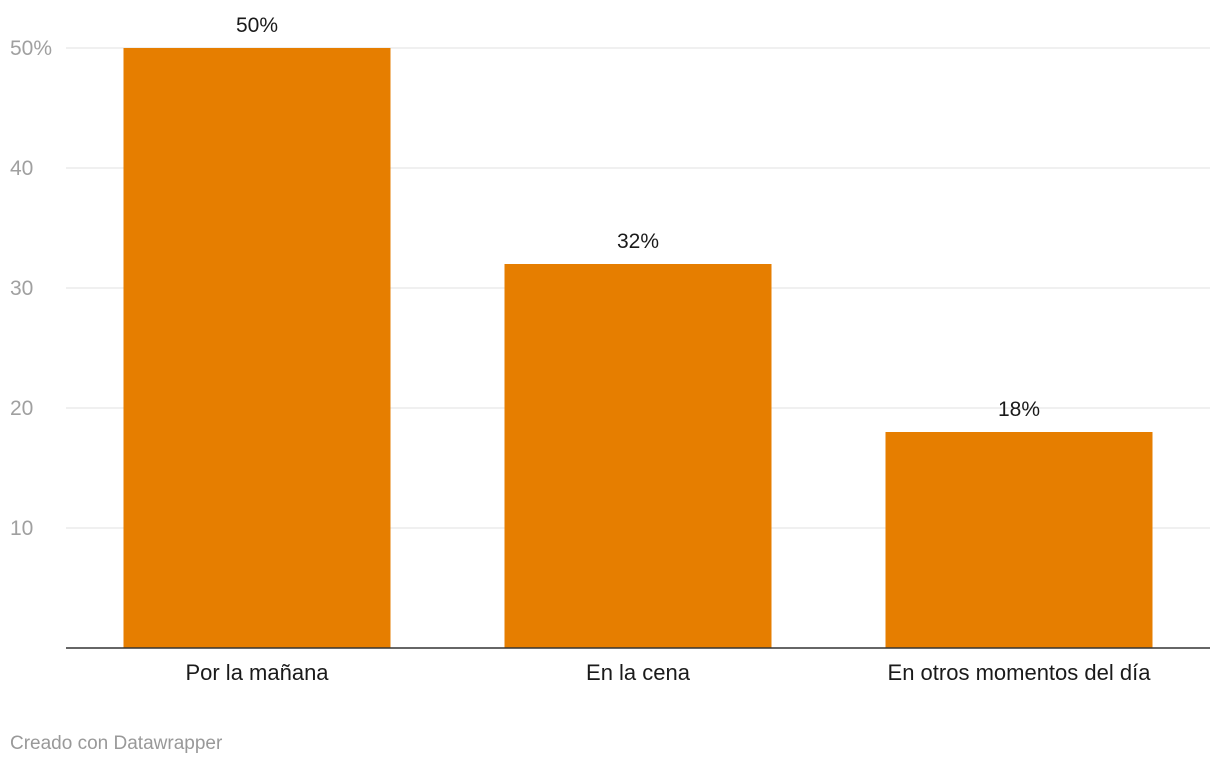 The width and height of the screenshot is (1220, 768). What do you see at coordinates (1020, 672) in the screenshot?
I see `x-tick-label: En otros momentos del día` at bounding box center [1020, 672].